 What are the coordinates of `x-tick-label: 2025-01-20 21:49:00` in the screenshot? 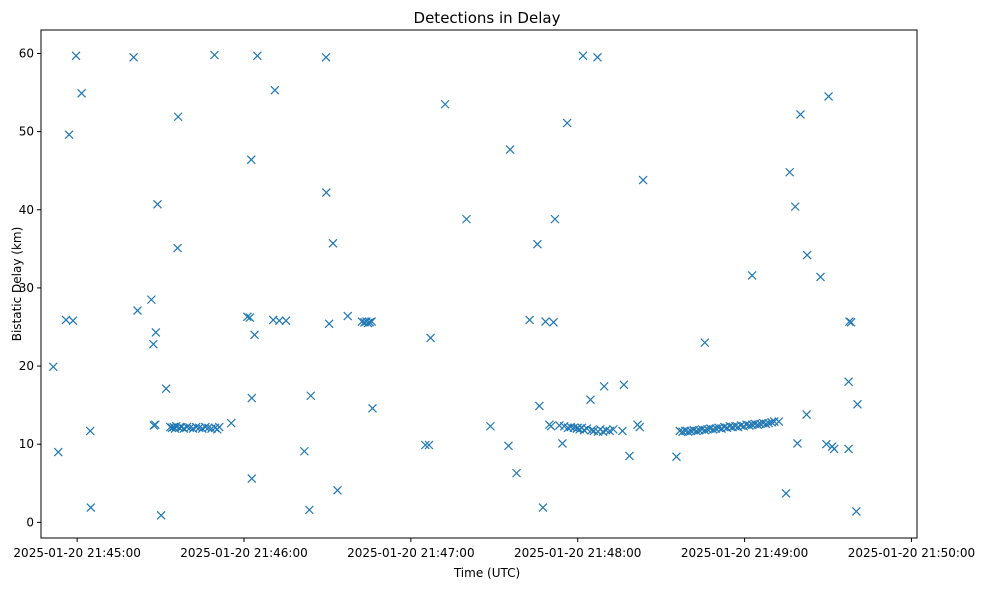 It's located at (744, 553).